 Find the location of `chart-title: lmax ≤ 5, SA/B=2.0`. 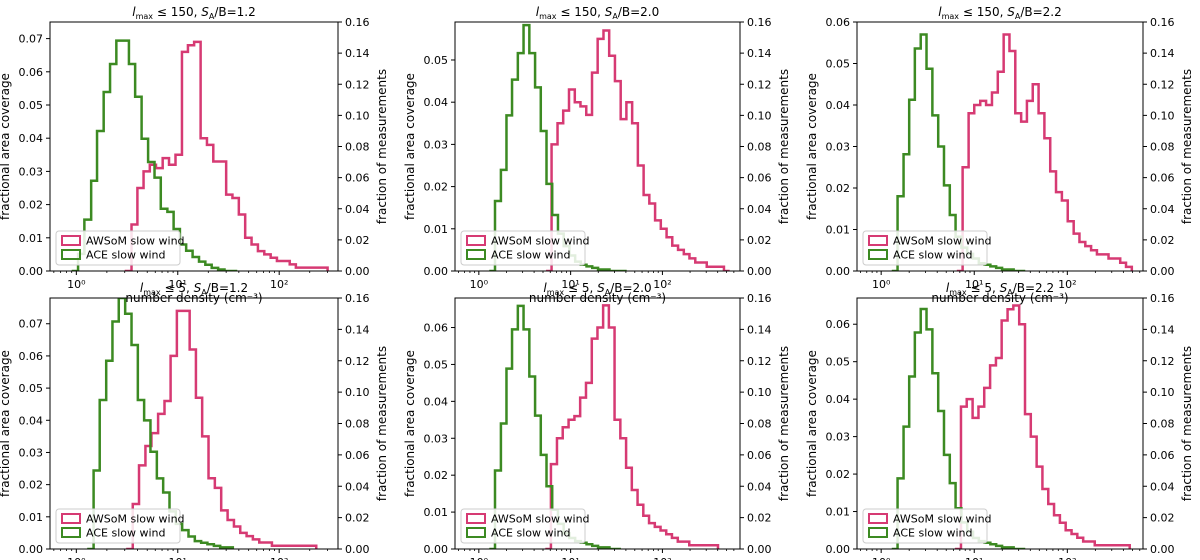

chart-title: lmax ≤ 5, SA/B=2.0 is located at coordinates (597, 289).